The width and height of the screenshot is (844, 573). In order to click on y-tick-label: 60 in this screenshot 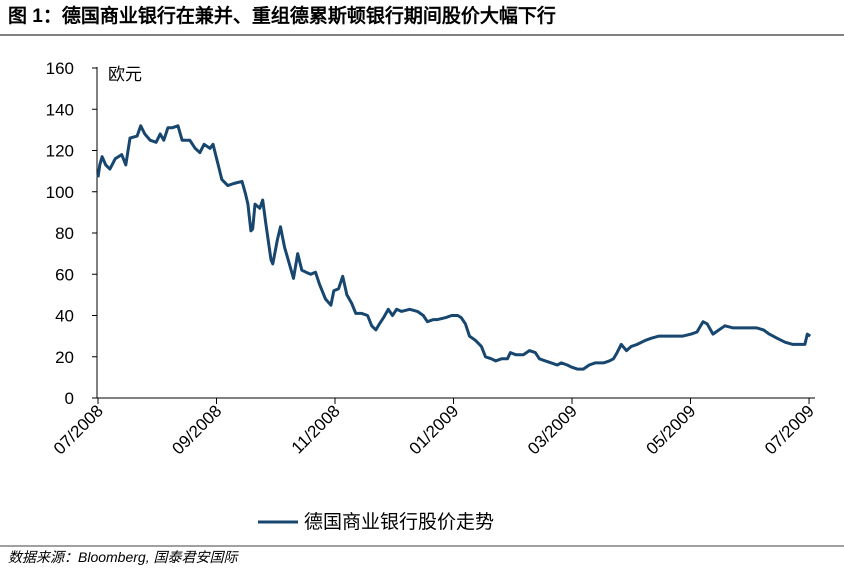, I will do `click(64, 274)`.